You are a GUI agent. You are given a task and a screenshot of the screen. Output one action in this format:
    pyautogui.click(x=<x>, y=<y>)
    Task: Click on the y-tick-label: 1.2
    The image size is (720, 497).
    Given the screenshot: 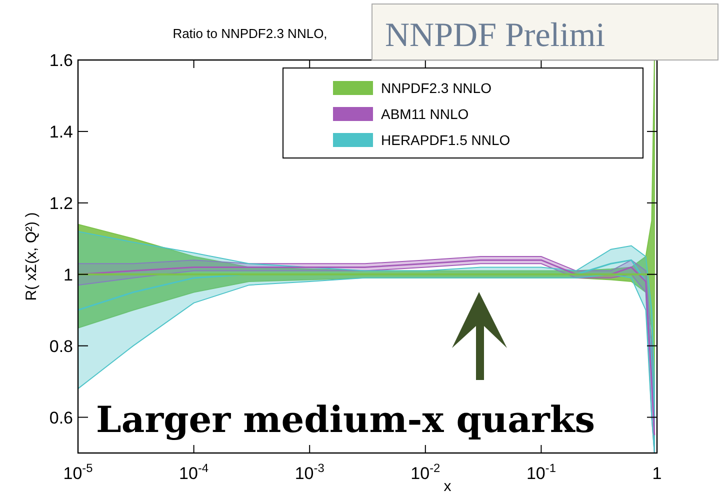 What is the action you would take?
    pyautogui.click(x=61, y=203)
    